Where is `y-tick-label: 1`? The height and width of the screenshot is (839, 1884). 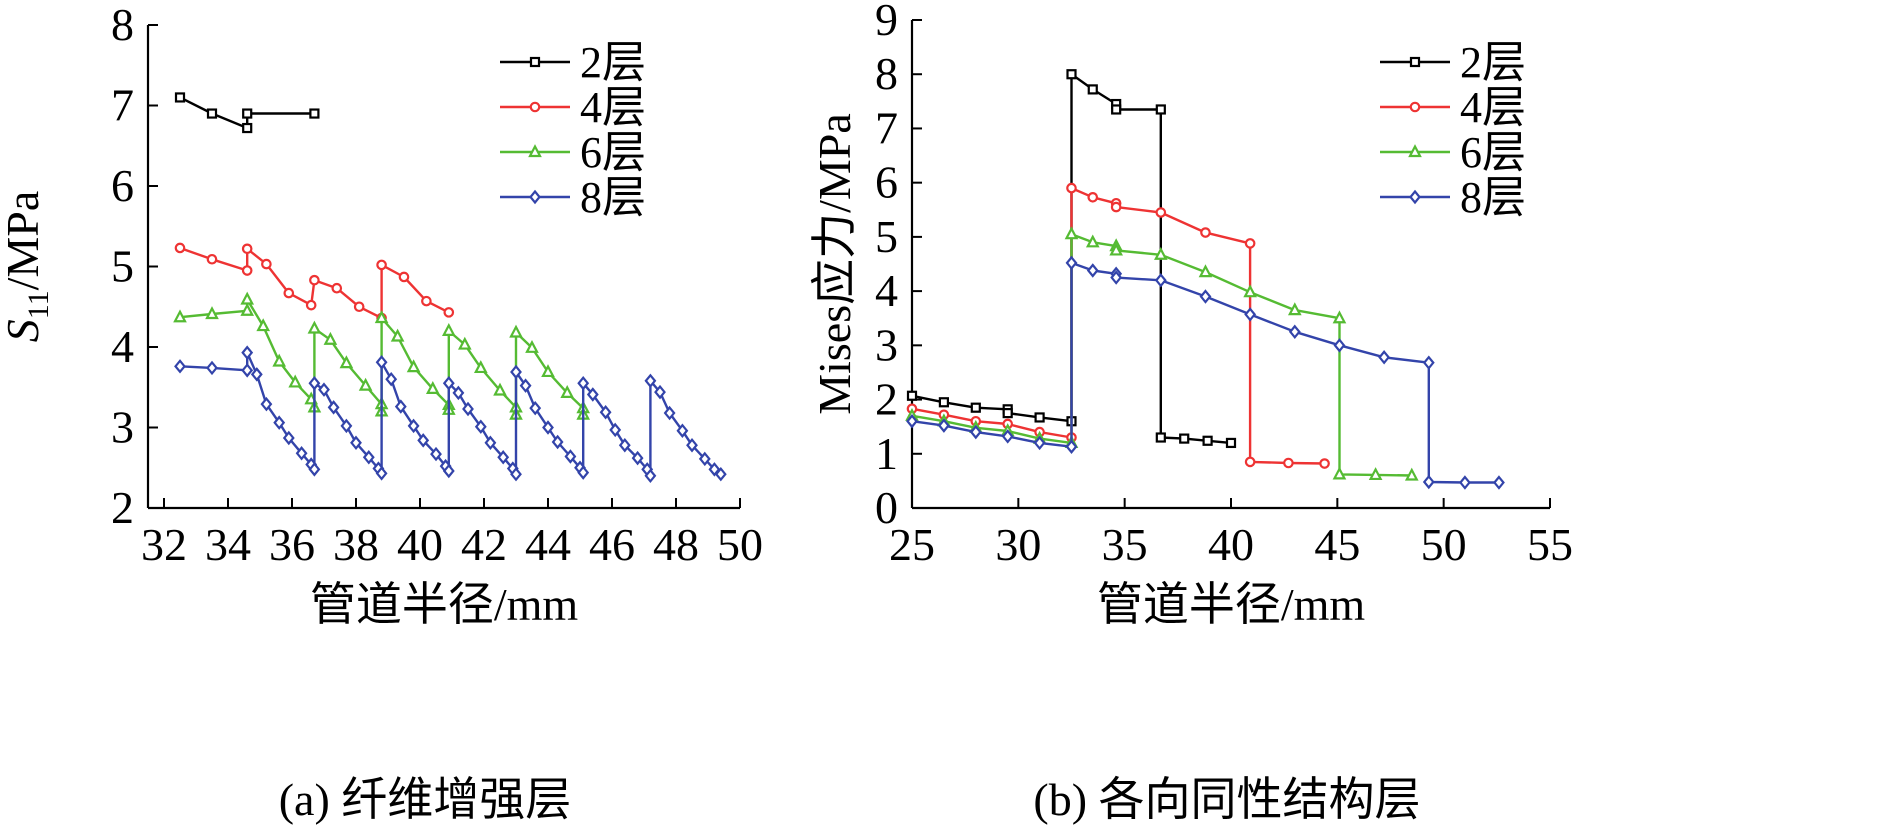
y-tick-label: 1 is located at coordinates (886, 453).